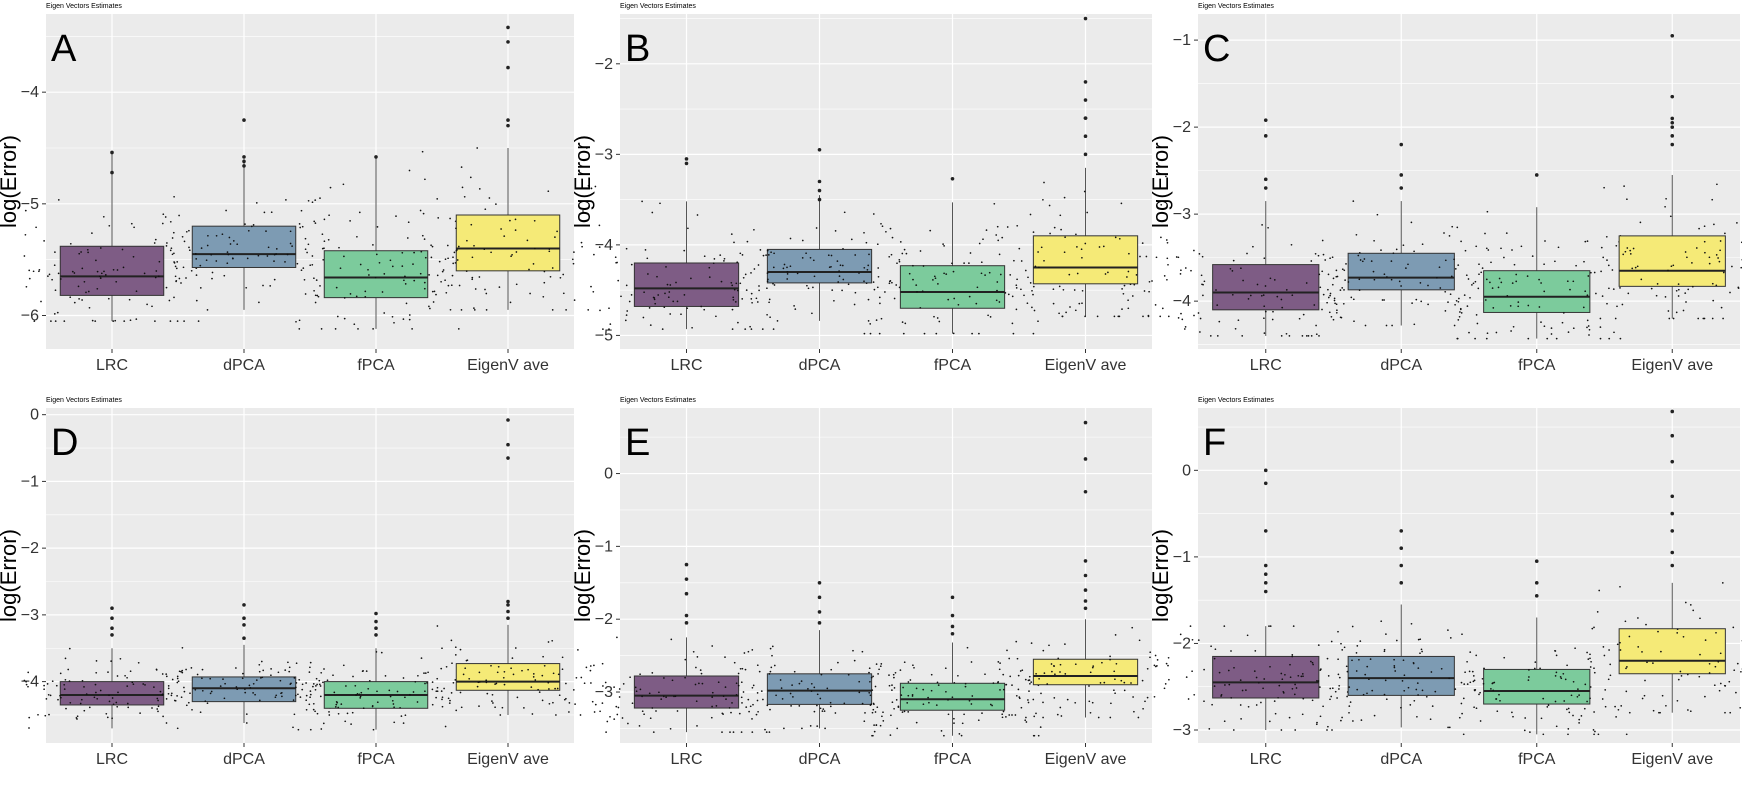 Image resolution: width=1742 pixels, height=788 pixels. I want to click on x-tick-label: dPCA, so click(1401, 759).